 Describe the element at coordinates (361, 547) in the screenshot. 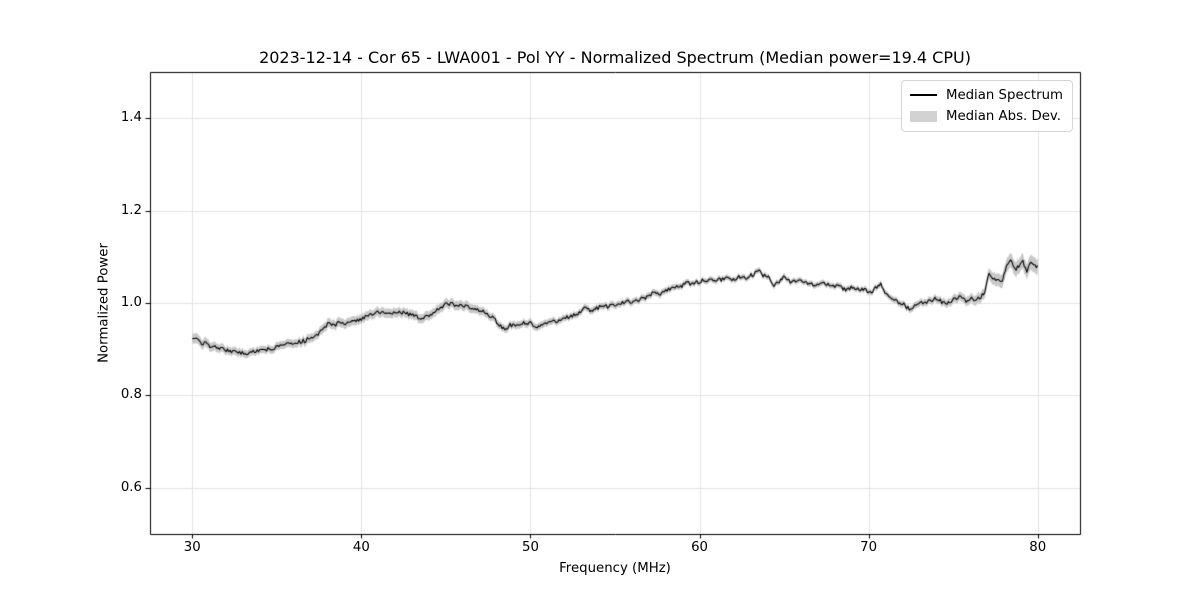

I see `x-tick-label: 40` at that location.